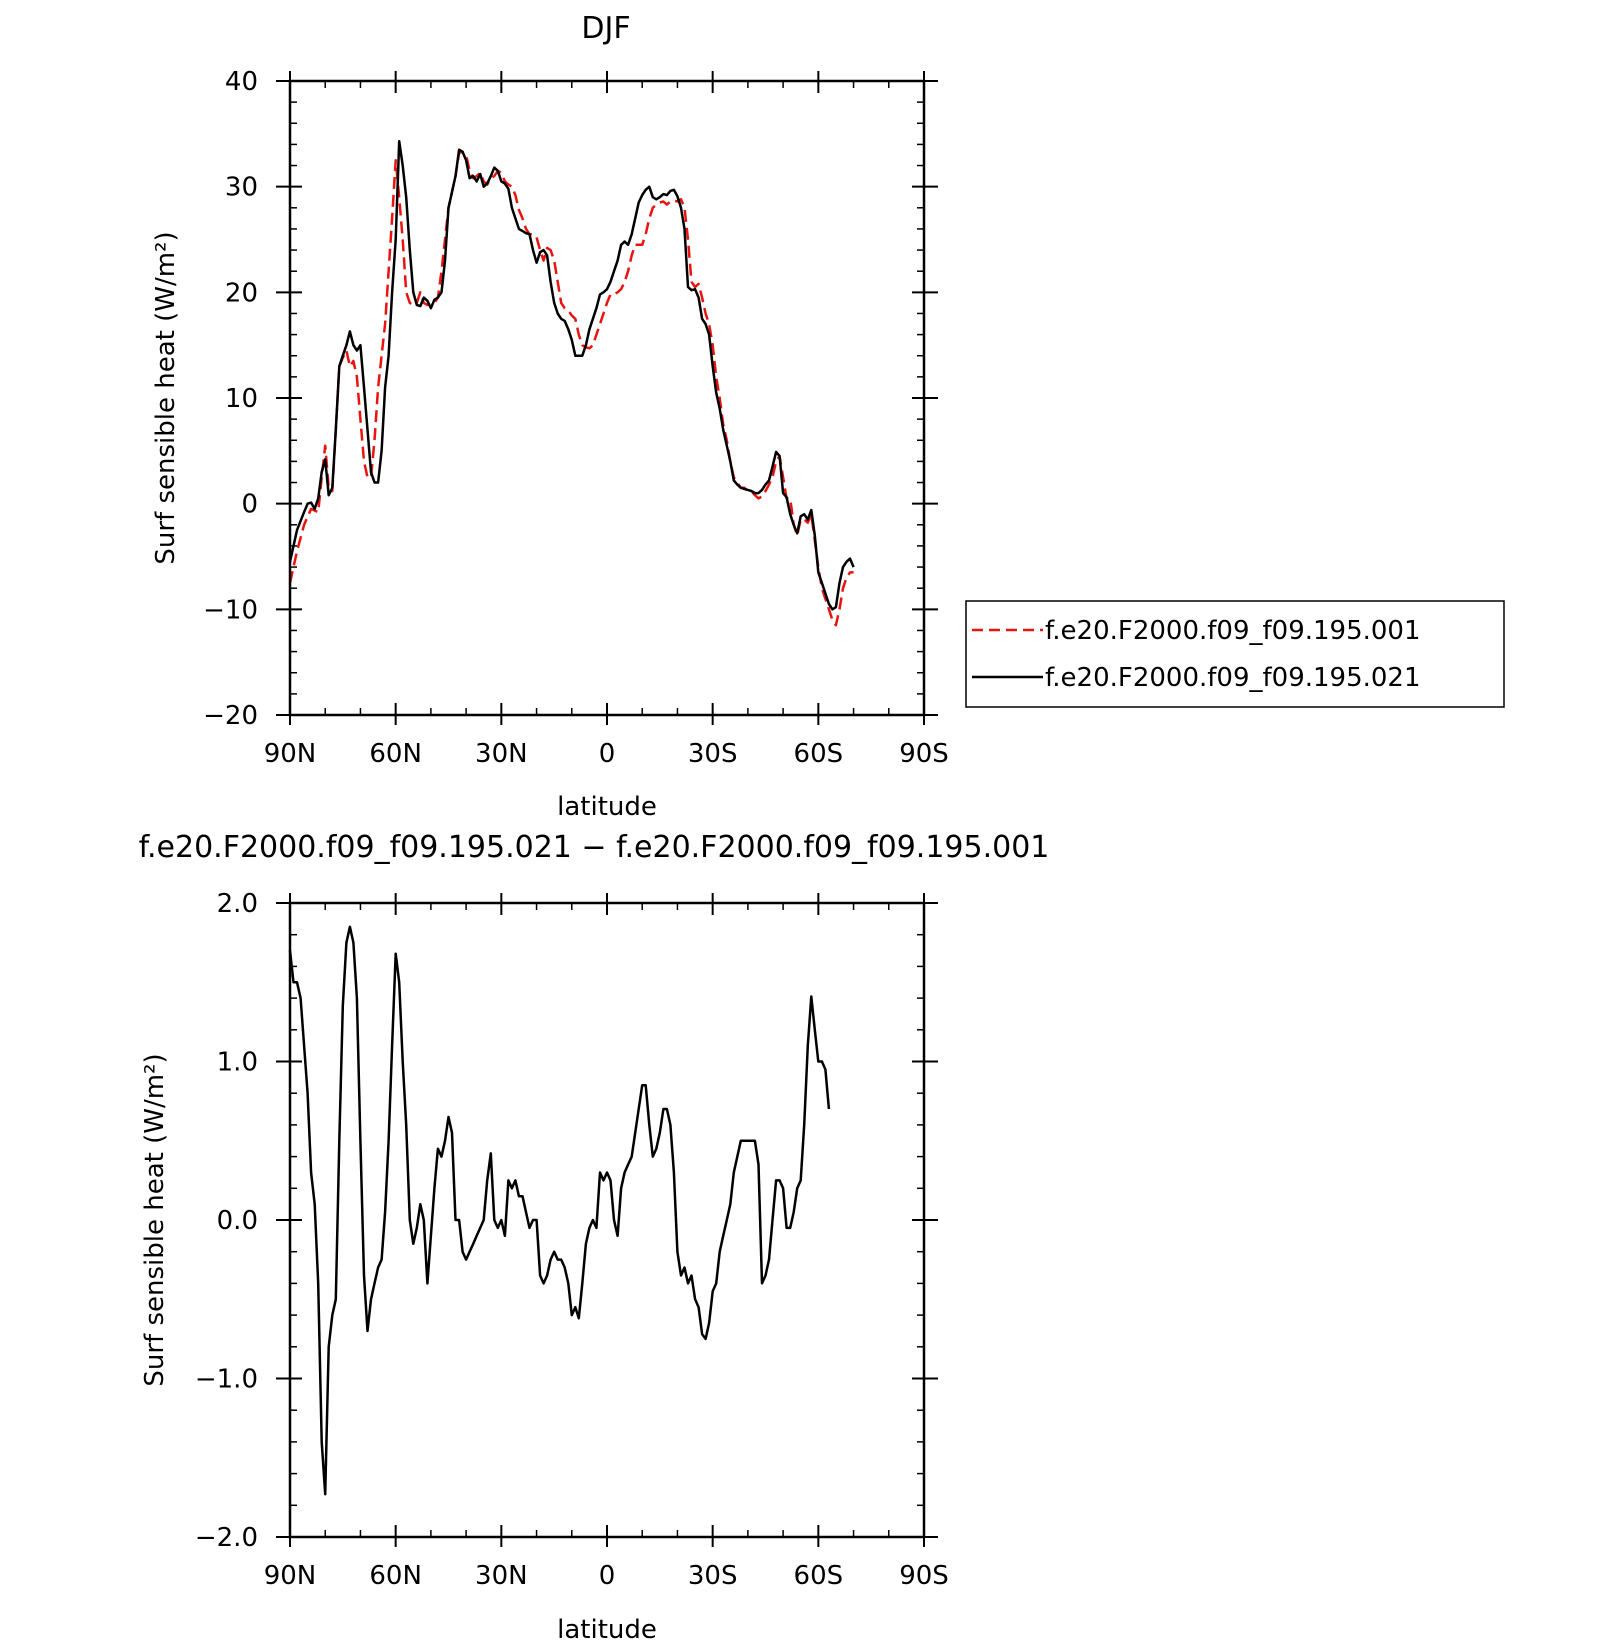 This screenshot has height=1641, width=1602. Describe the element at coordinates (819, 754) in the screenshot. I see `top-x-tick-label: 60S` at that location.